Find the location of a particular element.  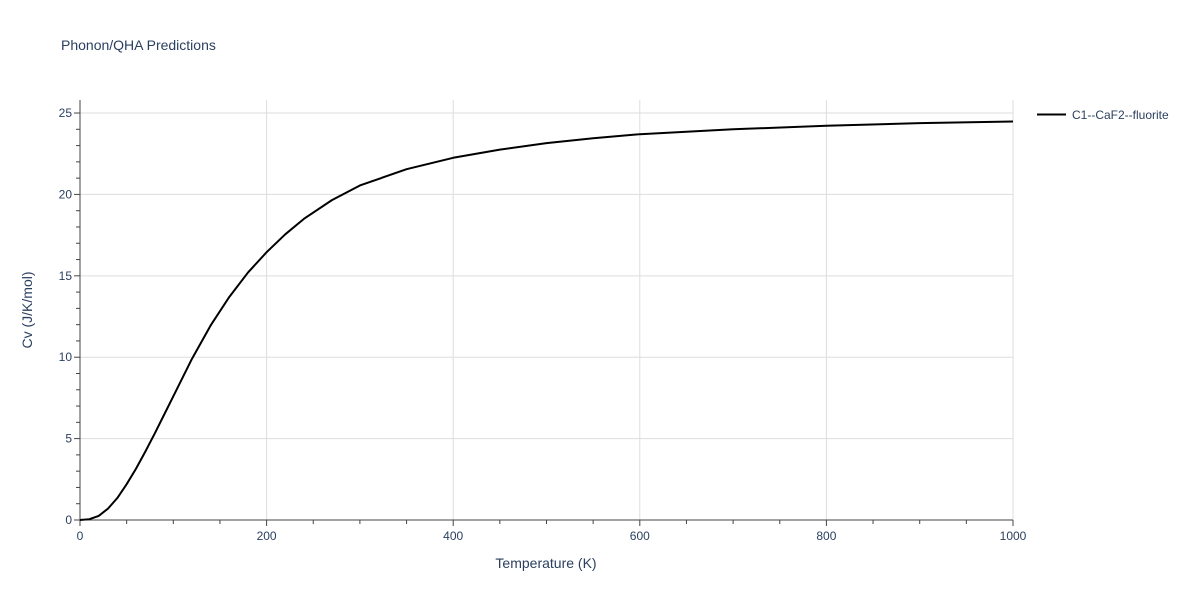

y-tick-label: 15 is located at coordinates (66, 276).